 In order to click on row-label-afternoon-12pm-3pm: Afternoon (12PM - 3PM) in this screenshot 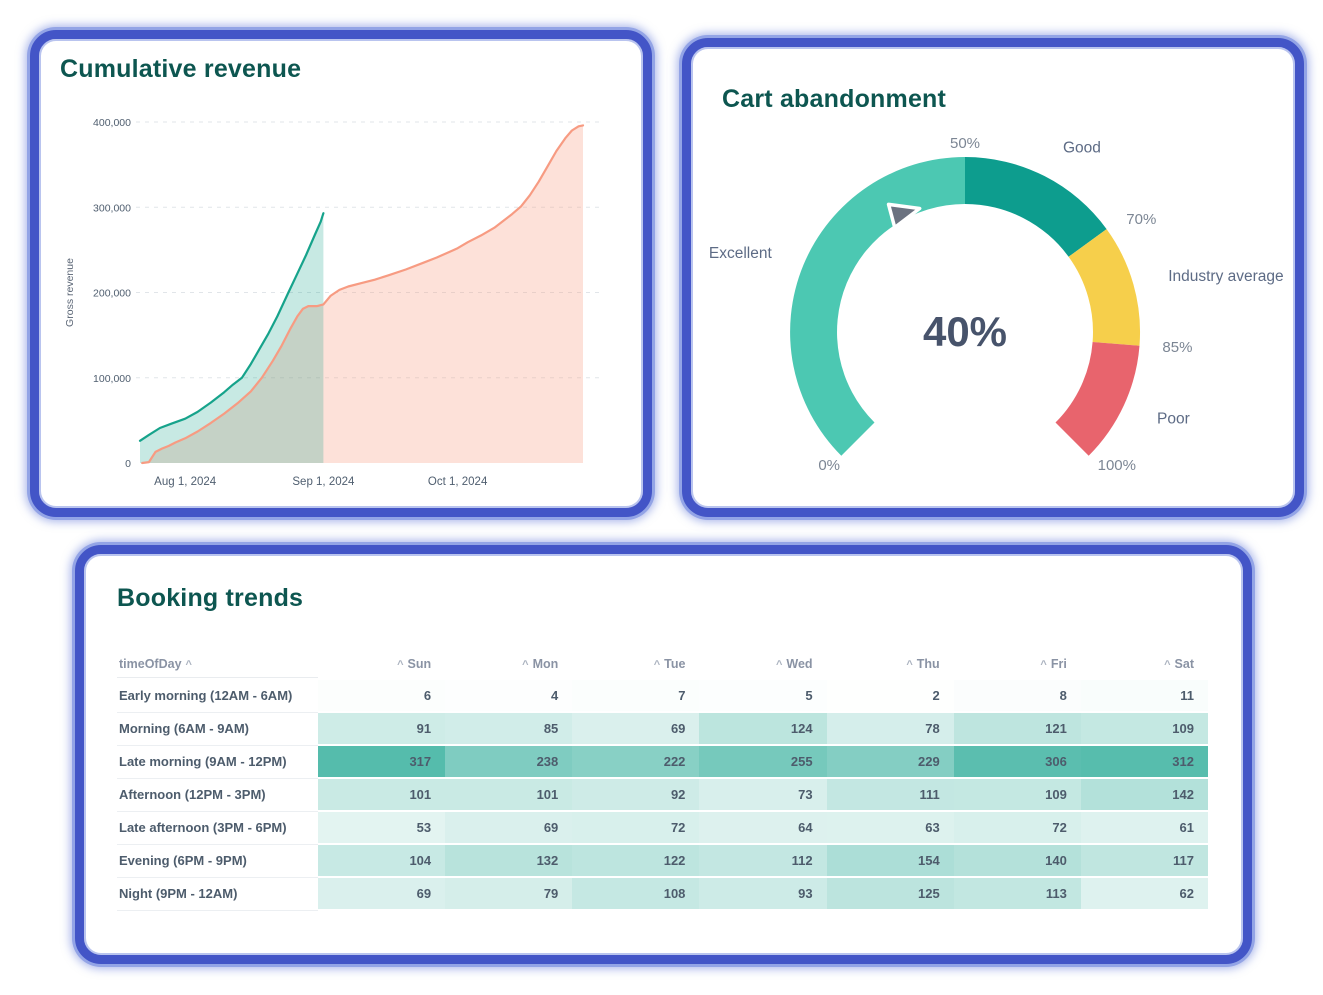, I will do `click(217, 795)`.